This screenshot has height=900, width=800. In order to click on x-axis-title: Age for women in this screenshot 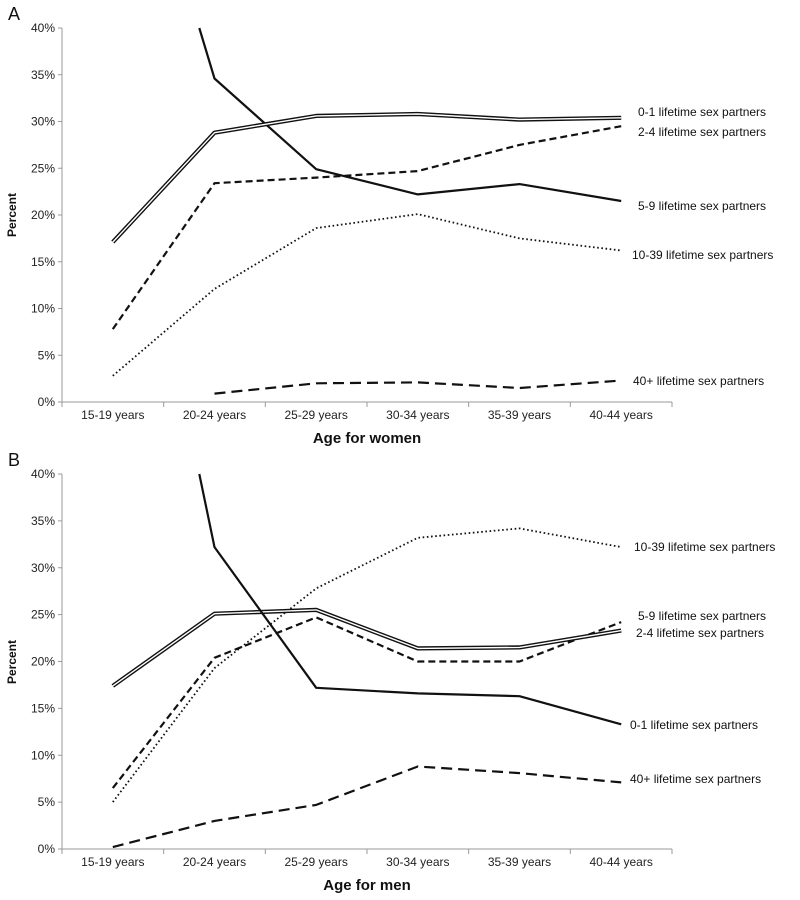, I will do `click(367, 438)`.